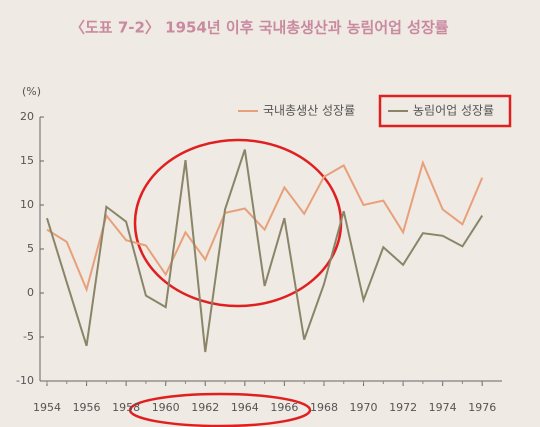 Image resolution: width=540 pixels, height=427 pixels. I want to click on x-tick-label: 1962, so click(205, 407).